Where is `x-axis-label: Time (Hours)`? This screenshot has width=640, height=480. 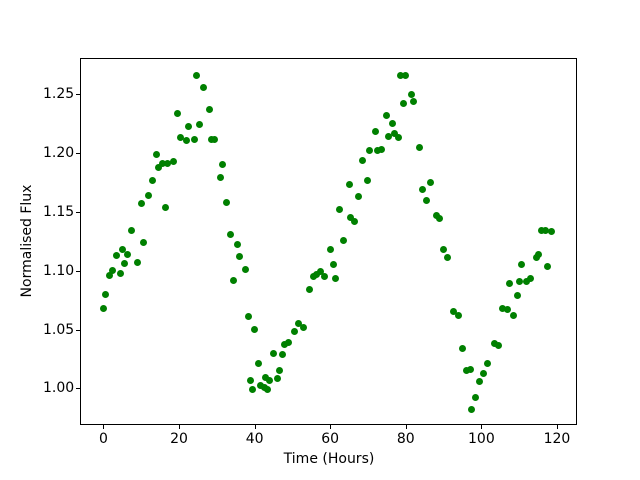 x-axis-label: Time (Hours) is located at coordinates (329, 459).